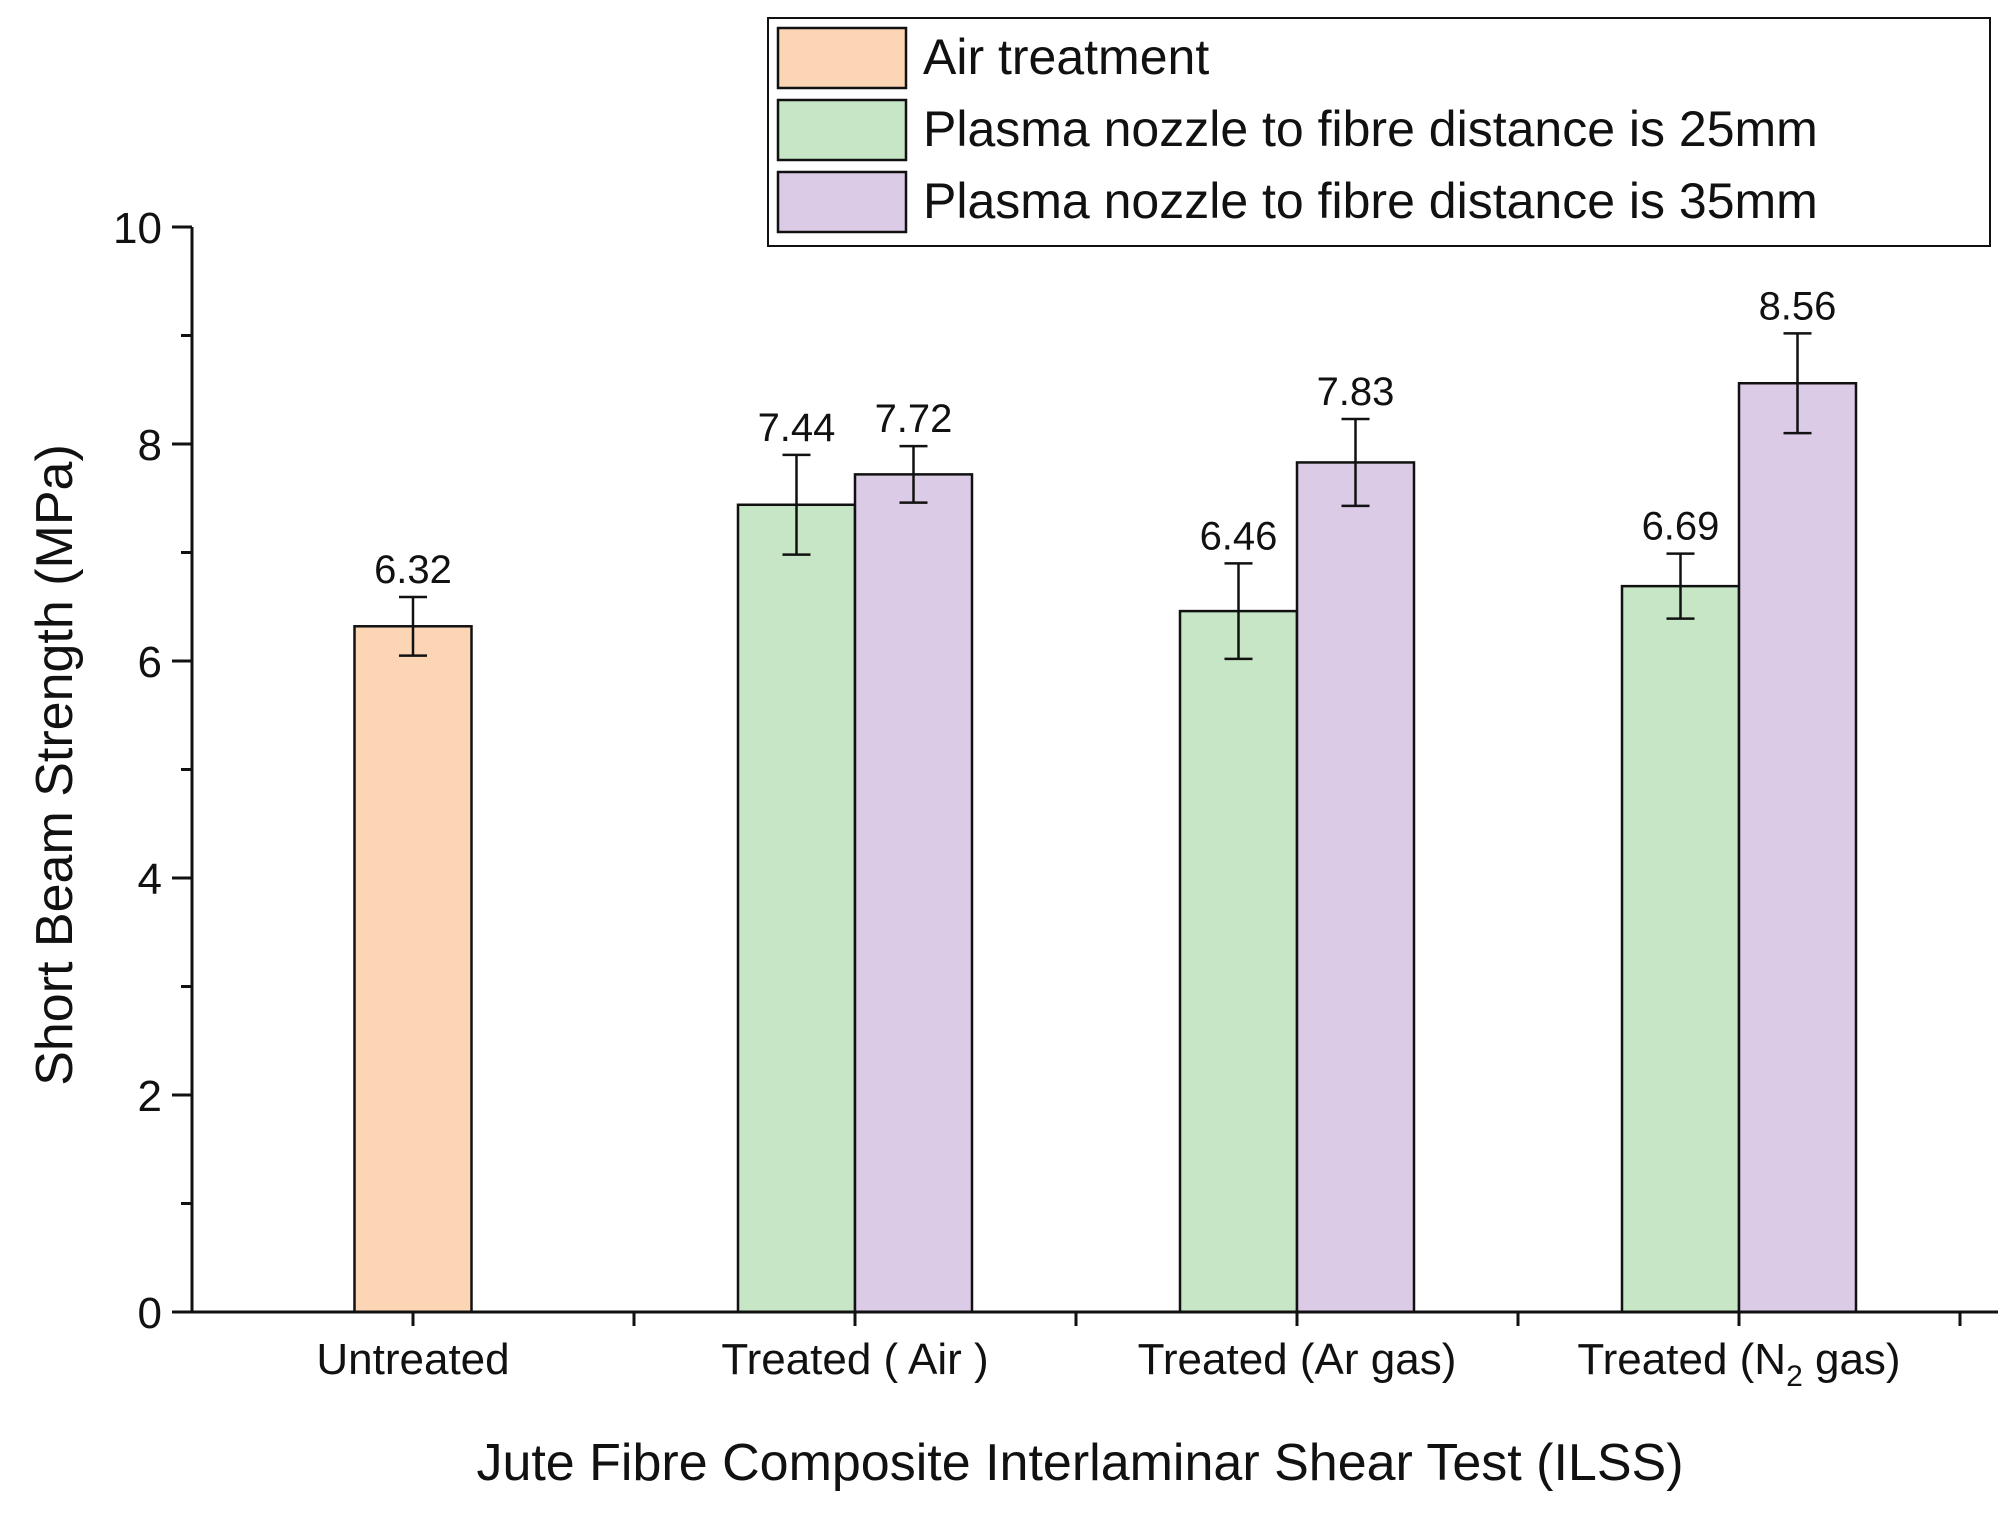 This screenshot has height=1514, width=1998. Describe the element at coordinates (797, 428) in the screenshot. I see `bar-value-label: 7.44` at that location.